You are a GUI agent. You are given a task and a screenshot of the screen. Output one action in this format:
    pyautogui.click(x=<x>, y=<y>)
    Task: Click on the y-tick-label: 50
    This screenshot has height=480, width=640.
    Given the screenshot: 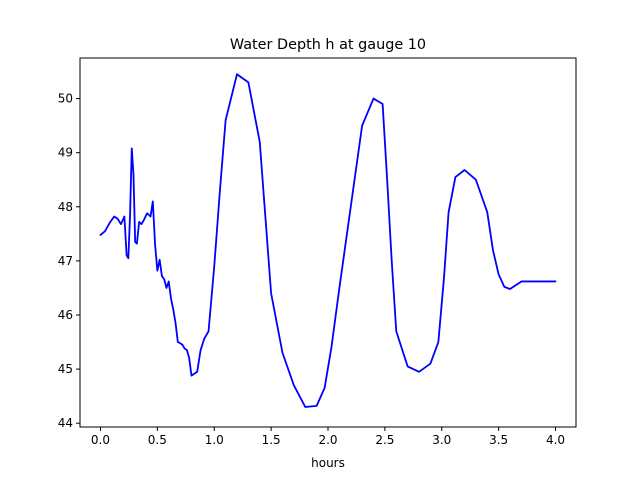 What is the action you would take?
    pyautogui.click(x=65, y=99)
    